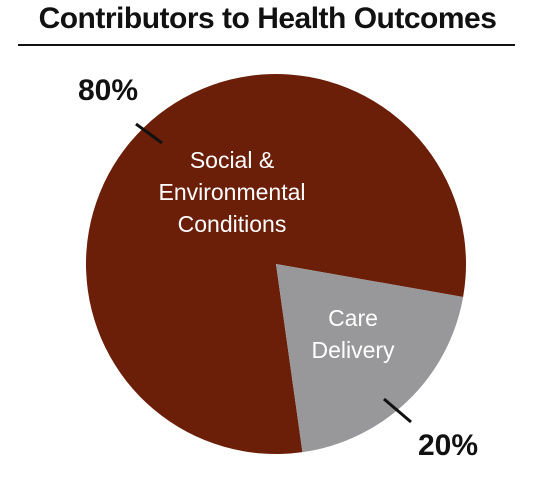 The image size is (535, 485). Describe the element at coordinates (448, 445) in the screenshot. I see `value-label-care-delivery: 20%` at that location.